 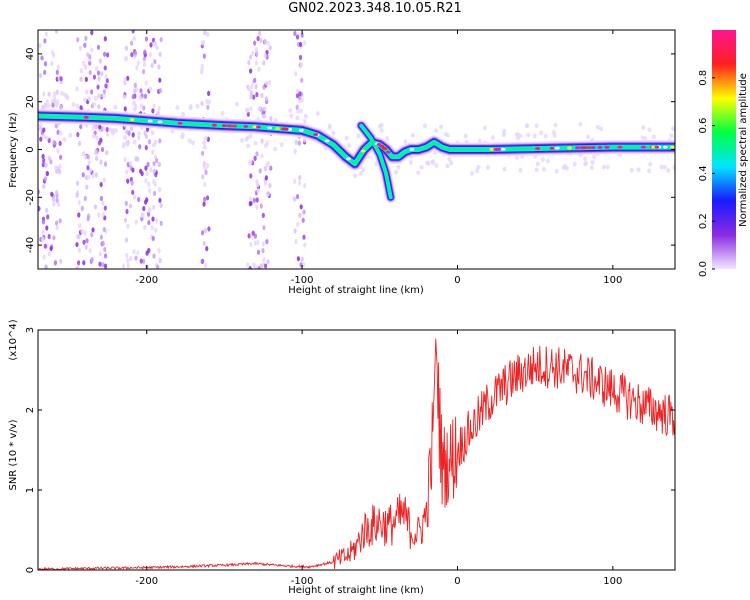 I want to click on colorbar-tick-label: 0.0, so click(x=703, y=269).